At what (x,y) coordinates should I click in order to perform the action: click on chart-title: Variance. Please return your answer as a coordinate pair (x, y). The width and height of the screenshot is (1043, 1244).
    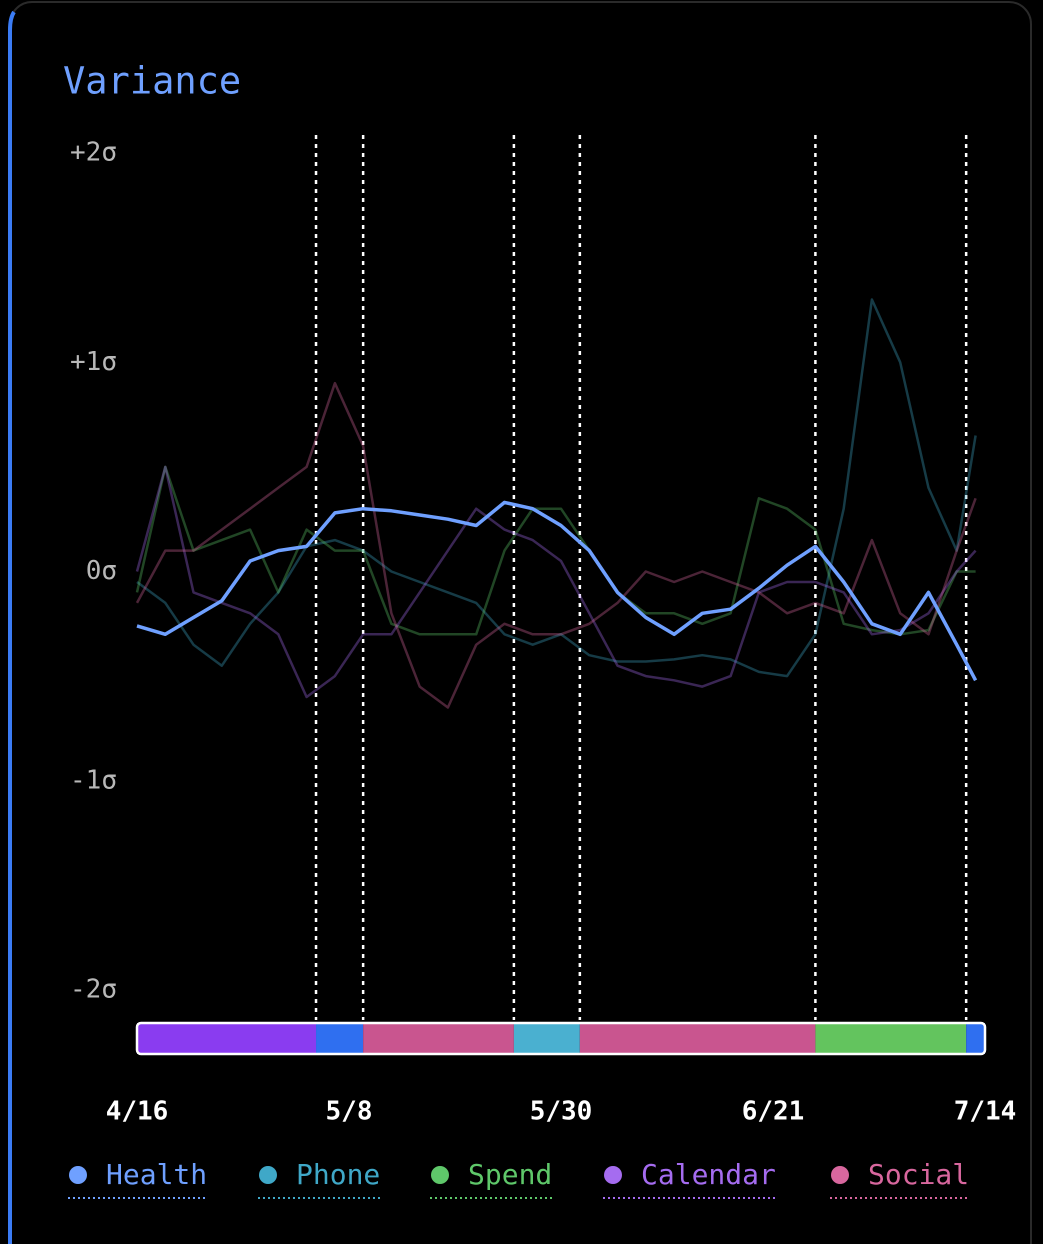
    Looking at the image, I should click on (152, 81).